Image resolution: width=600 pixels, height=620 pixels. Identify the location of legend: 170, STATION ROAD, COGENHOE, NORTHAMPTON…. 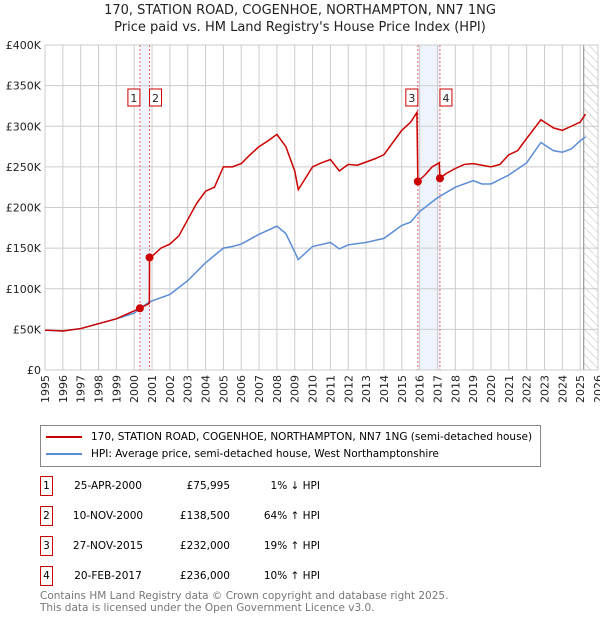
(291, 446).